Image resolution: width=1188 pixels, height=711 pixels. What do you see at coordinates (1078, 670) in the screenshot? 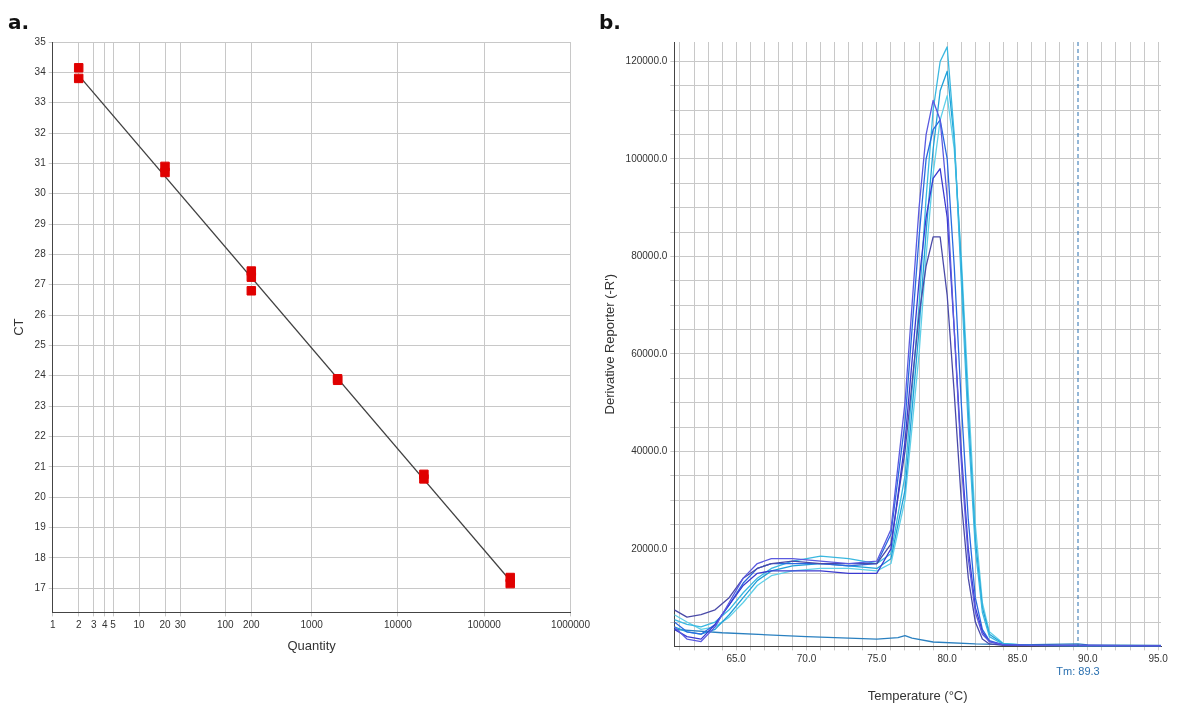
I see `ref-line-label: Tm: 89.3` at bounding box center [1078, 670].